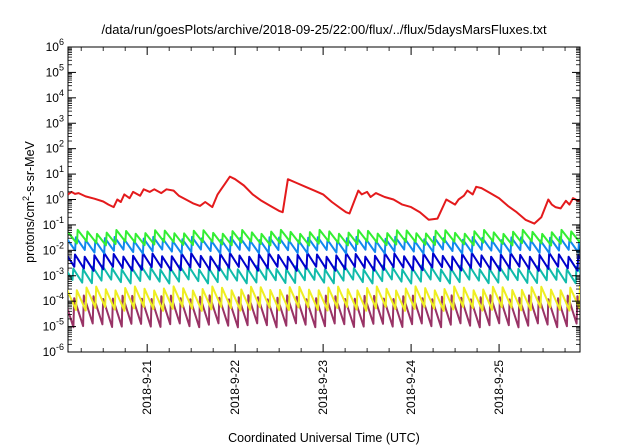 Image resolution: width=640 pixels, height=448 pixels. What do you see at coordinates (55, 45) in the screenshot?
I see `y-tick-label: 10⁶` at bounding box center [55, 45].